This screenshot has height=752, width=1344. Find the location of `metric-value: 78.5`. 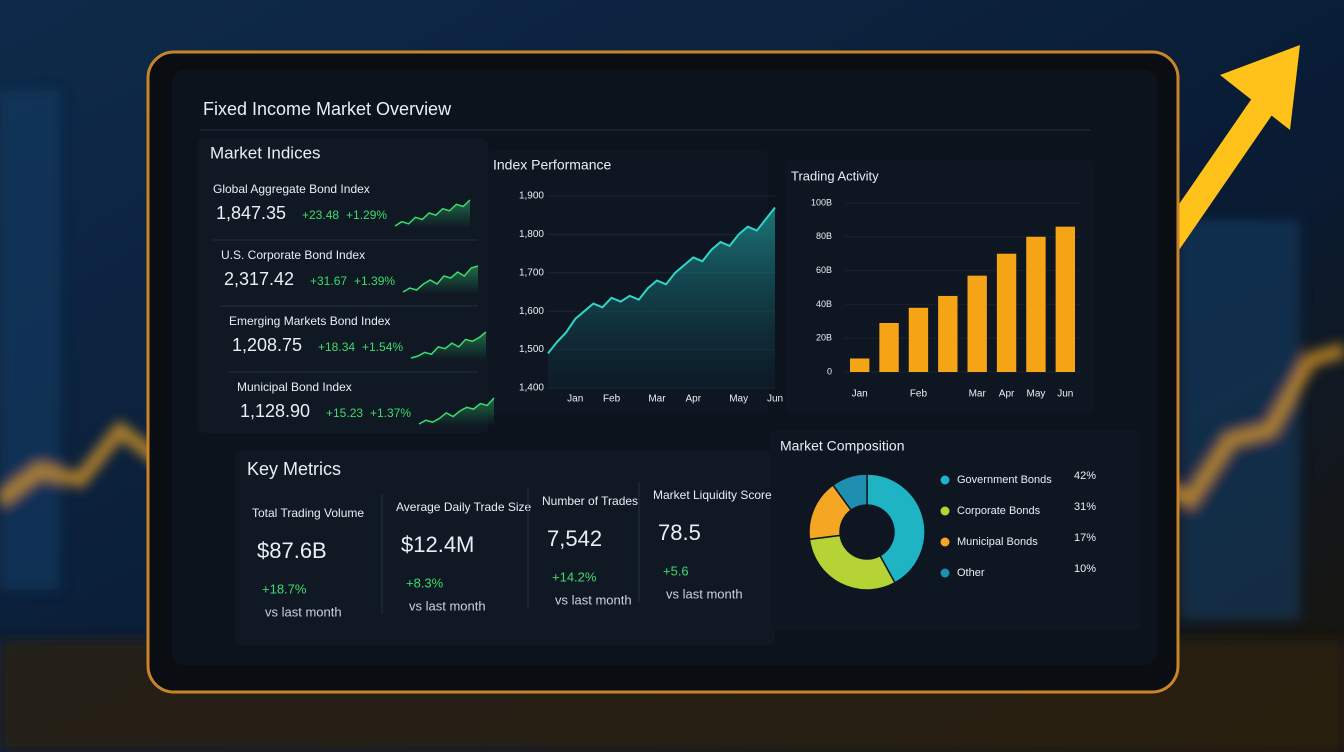

metric-value: 78.5 is located at coordinates (679, 532).